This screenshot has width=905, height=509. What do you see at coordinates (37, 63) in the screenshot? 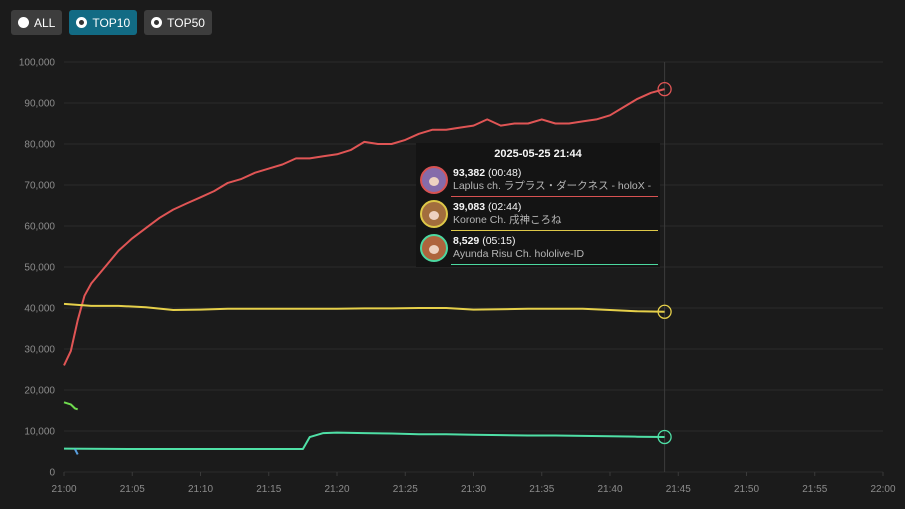
I see `y-tick-label: 100,000` at bounding box center [37, 63].